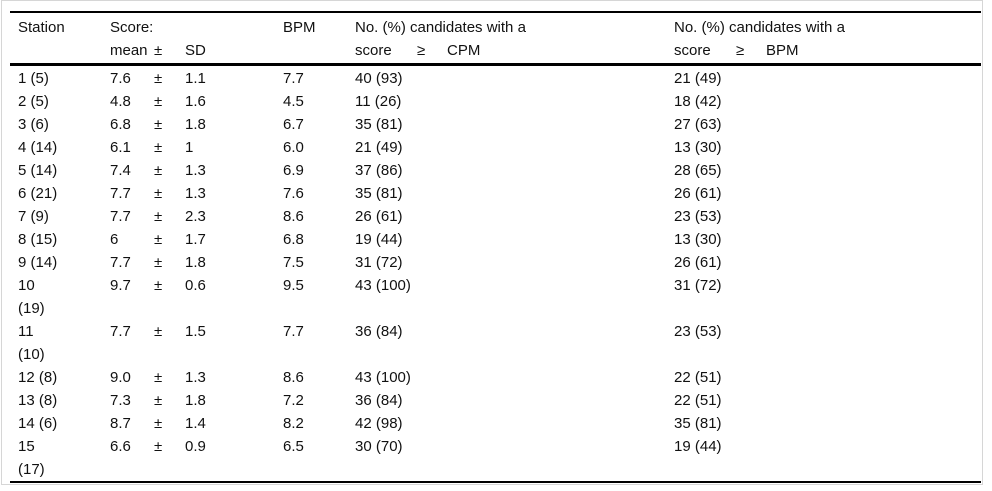  I want to click on header-bpm-count-line2: score ≥ BPM, so click(827, 50).